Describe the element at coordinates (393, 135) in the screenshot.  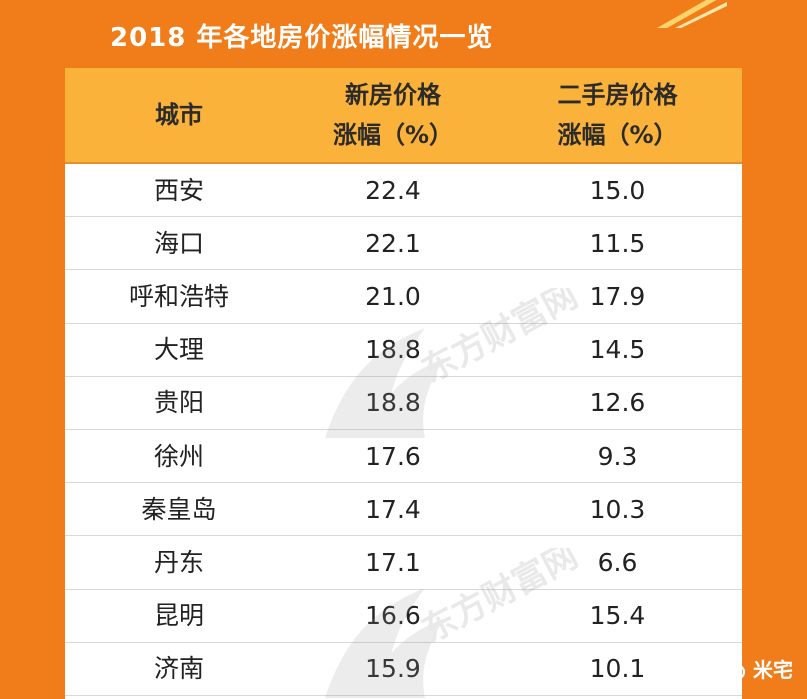
I see `header-new-line-2: 涨幅（%）` at that location.